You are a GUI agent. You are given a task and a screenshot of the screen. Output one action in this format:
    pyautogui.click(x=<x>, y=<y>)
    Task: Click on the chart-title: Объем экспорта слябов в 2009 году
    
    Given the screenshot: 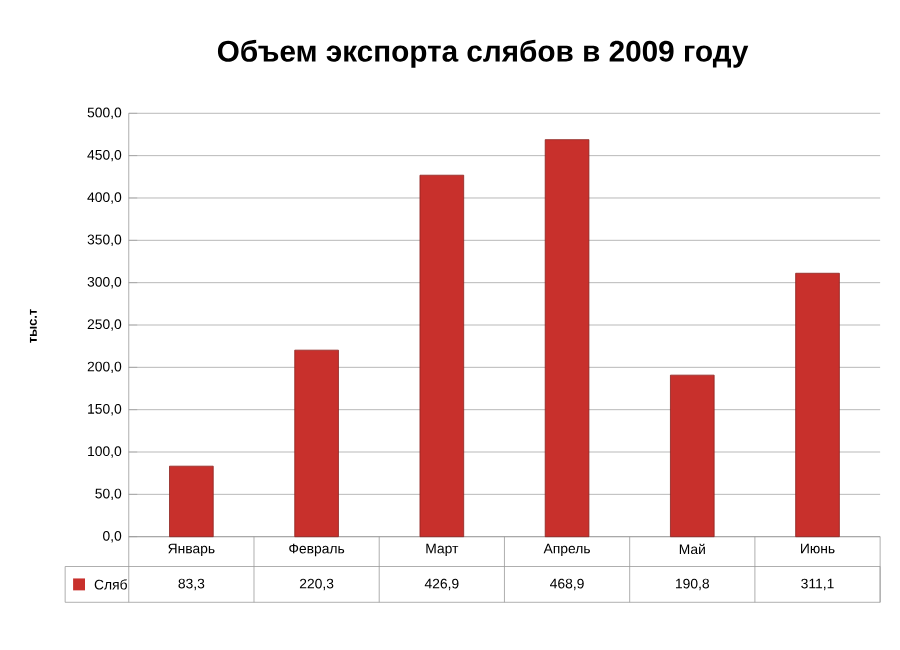 What is the action you would take?
    pyautogui.click(x=483, y=53)
    